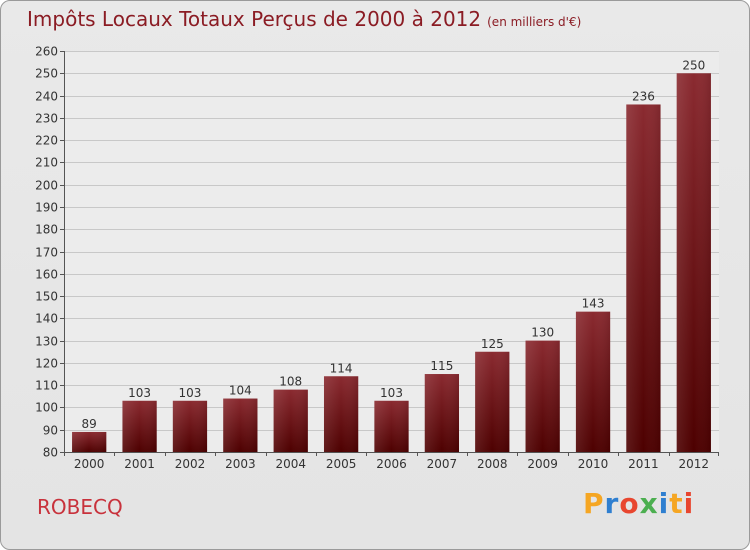 This screenshot has width=750, height=550. Describe the element at coordinates (46, 186) in the screenshot. I see `y-tick-label: 200` at that location.